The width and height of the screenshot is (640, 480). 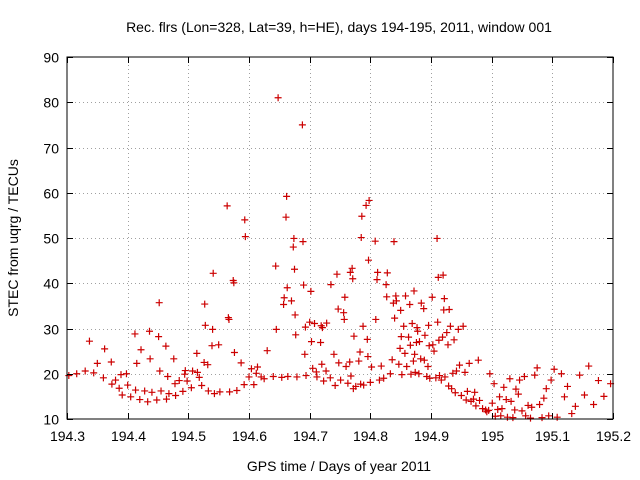 What do you see at coordinates (51, 103) in the screenshot?
I see `y-tick-label: 80` at bounding box center [51, 103].